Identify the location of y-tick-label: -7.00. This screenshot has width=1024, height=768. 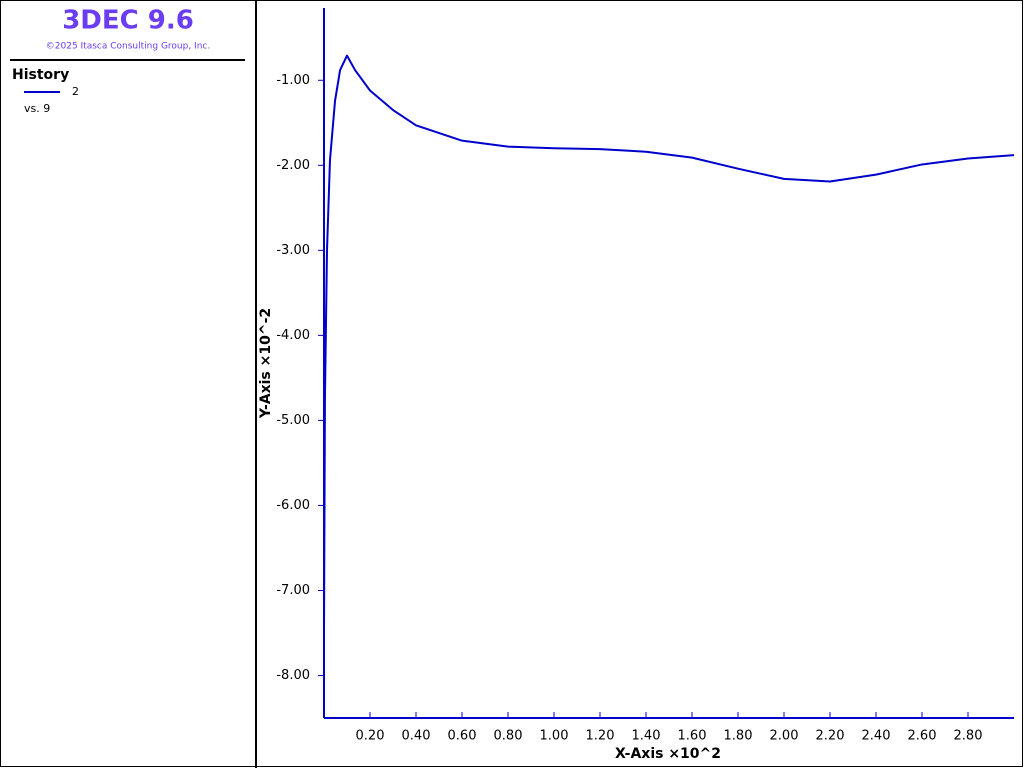
(293, 590).